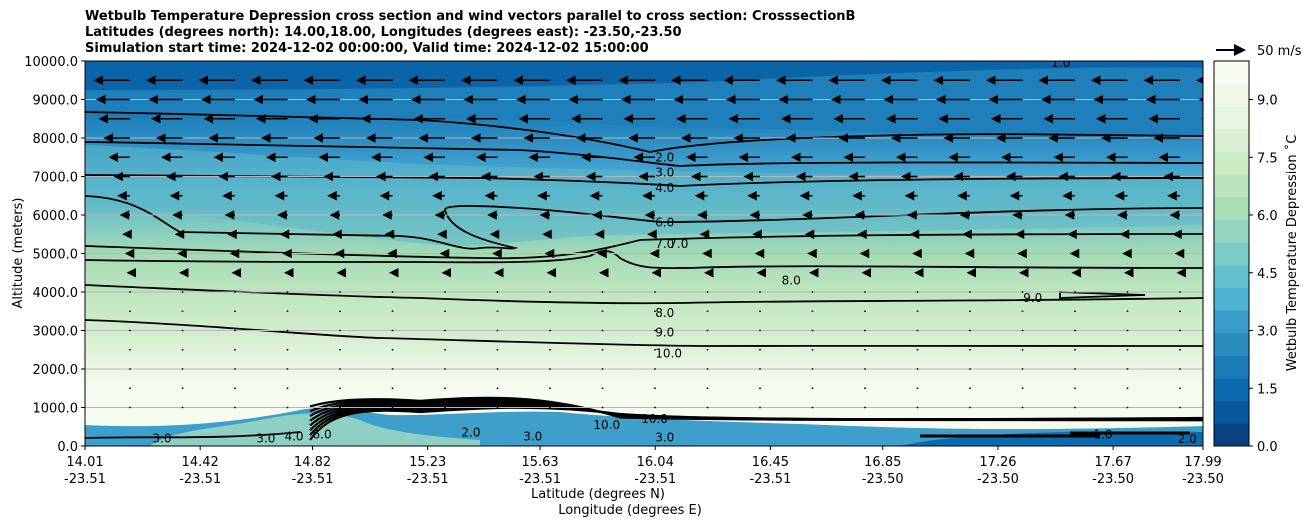 This screenshot has height=526, width=1312. What do you see at coordinates (1263, 274) in the screenshot?
I see `colorbar-ticks: 0.0 1.5 3.0 4.5 6.0 7.5 9.0` at bounding box center [1263, 274].